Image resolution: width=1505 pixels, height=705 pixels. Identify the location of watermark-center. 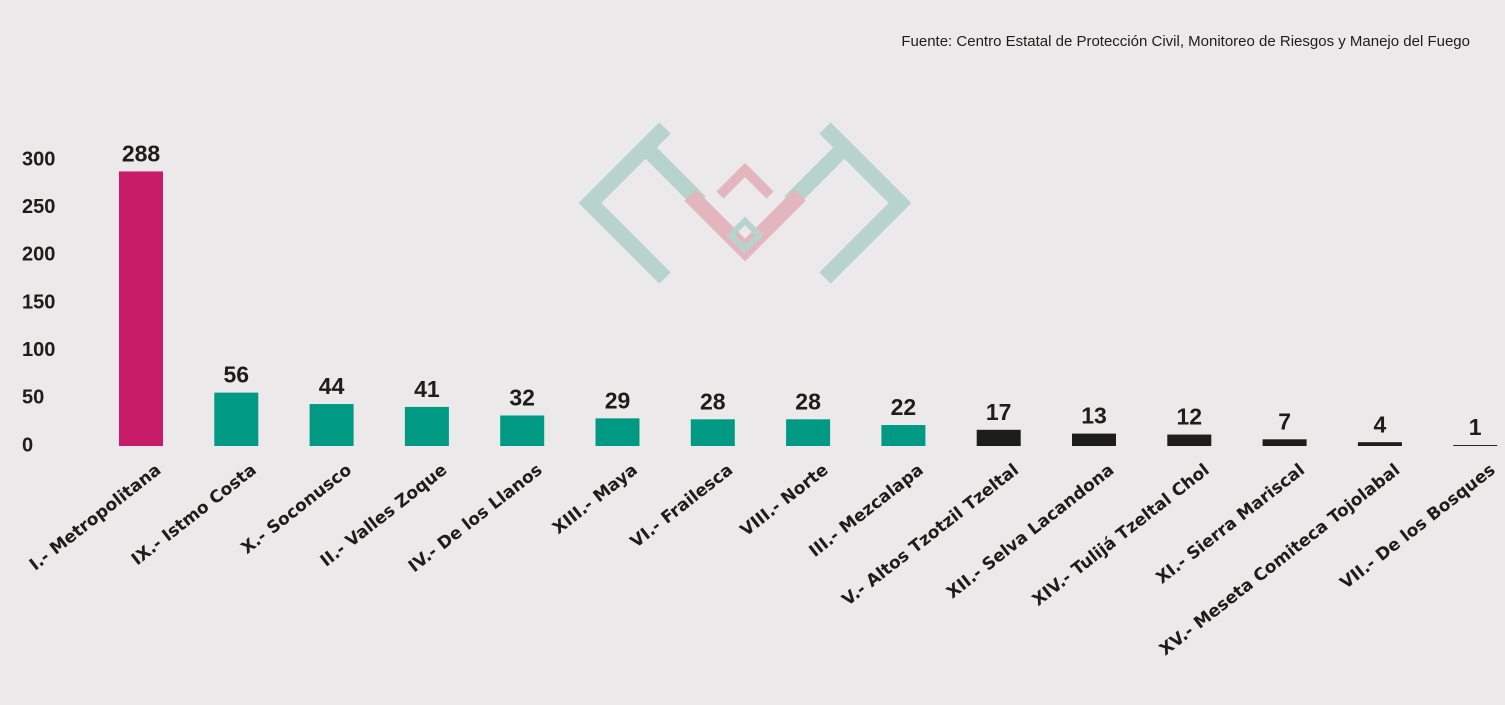
(745, 235).